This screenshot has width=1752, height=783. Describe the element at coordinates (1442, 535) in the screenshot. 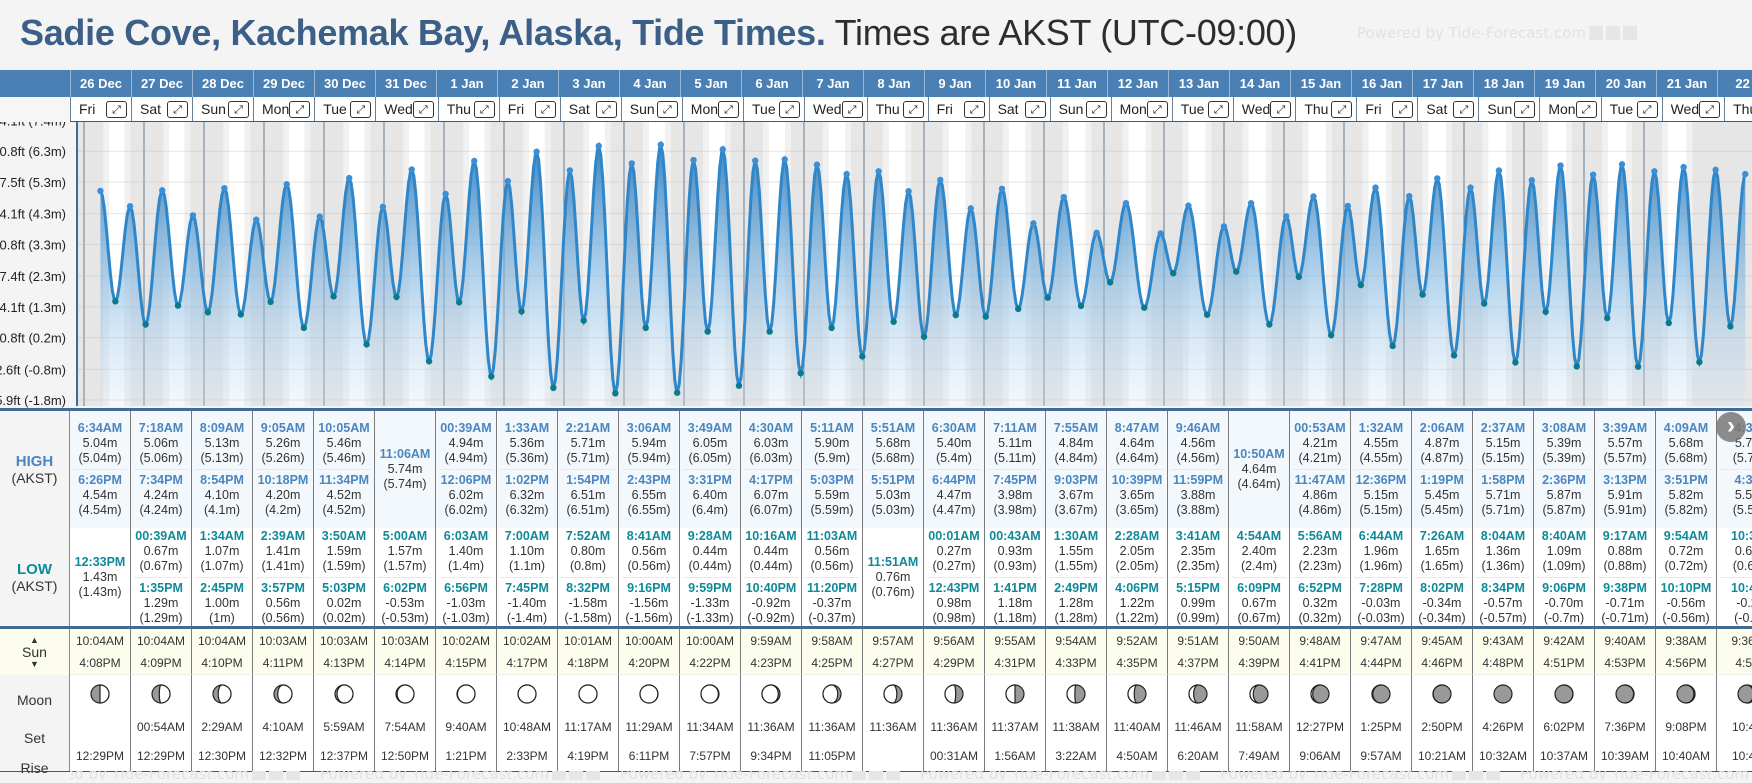

I see `low-tide-time: 7:26AM` at that location.